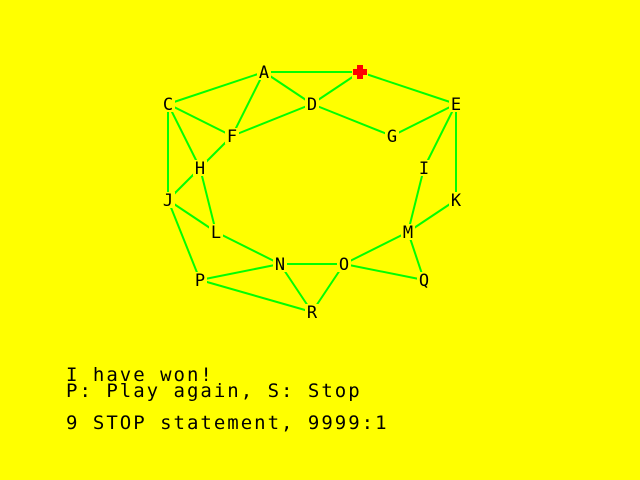  I want to click on edge-C-F, so click(200, 120).